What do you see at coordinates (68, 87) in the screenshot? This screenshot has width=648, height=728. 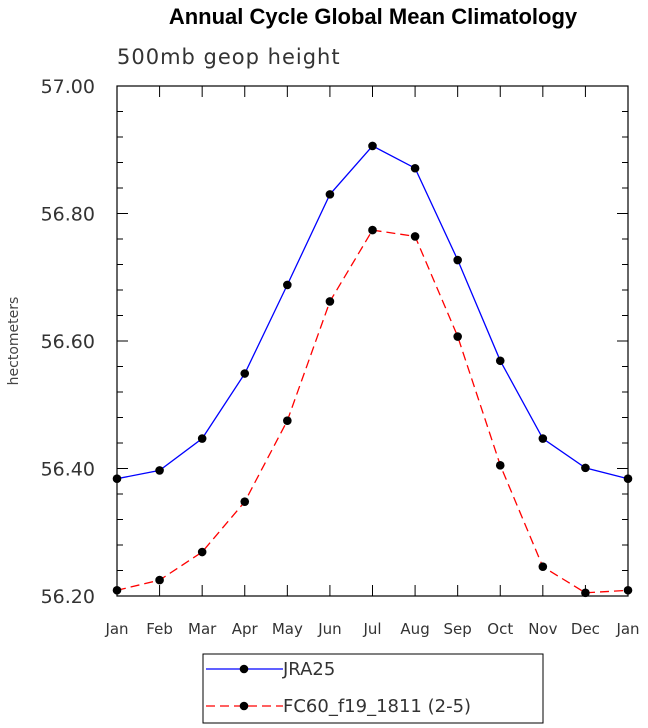 I see `y-tick-label: 57.00` at bounding box center [68, 87].